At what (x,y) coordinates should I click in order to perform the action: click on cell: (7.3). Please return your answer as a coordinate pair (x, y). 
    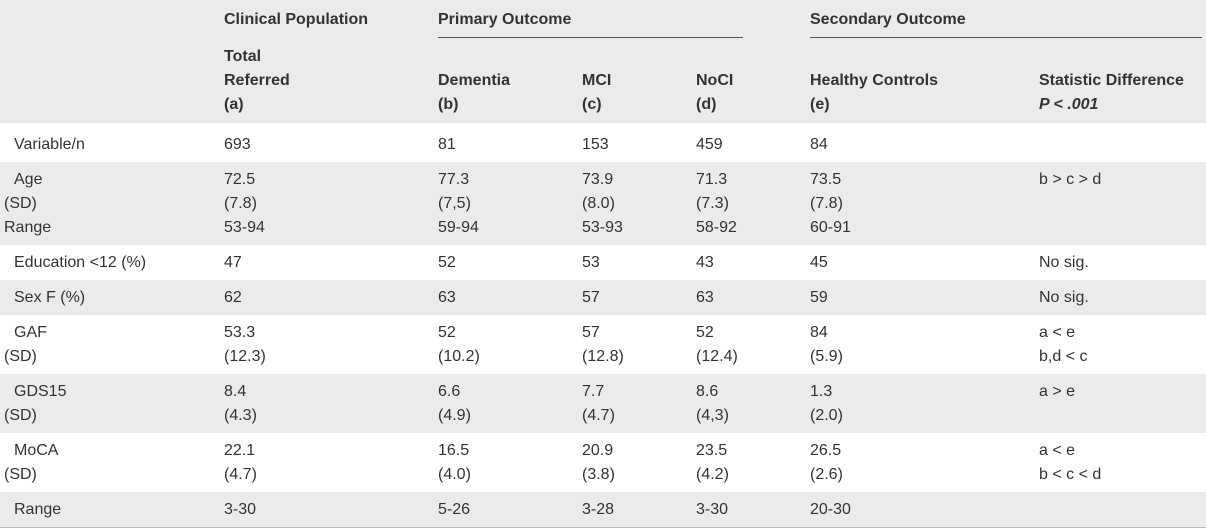
    Looking at the image, I should click on (712, 203).